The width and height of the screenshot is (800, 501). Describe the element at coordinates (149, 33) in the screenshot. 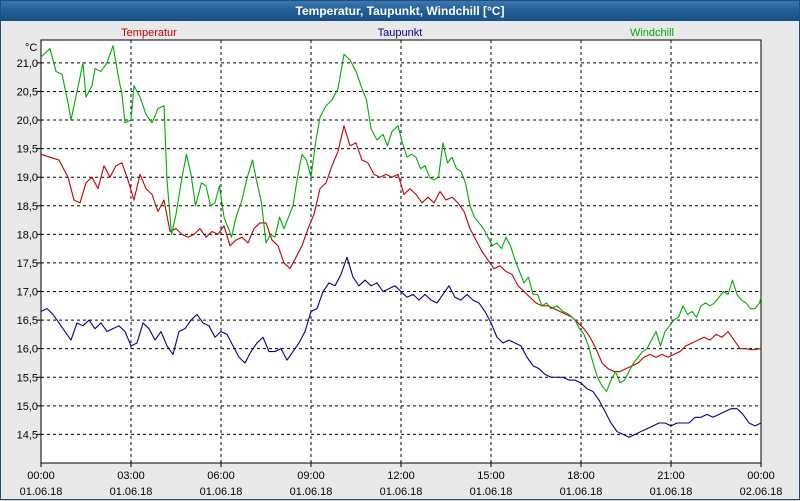

I see `legend-temperatur: Temperatur` at that location.